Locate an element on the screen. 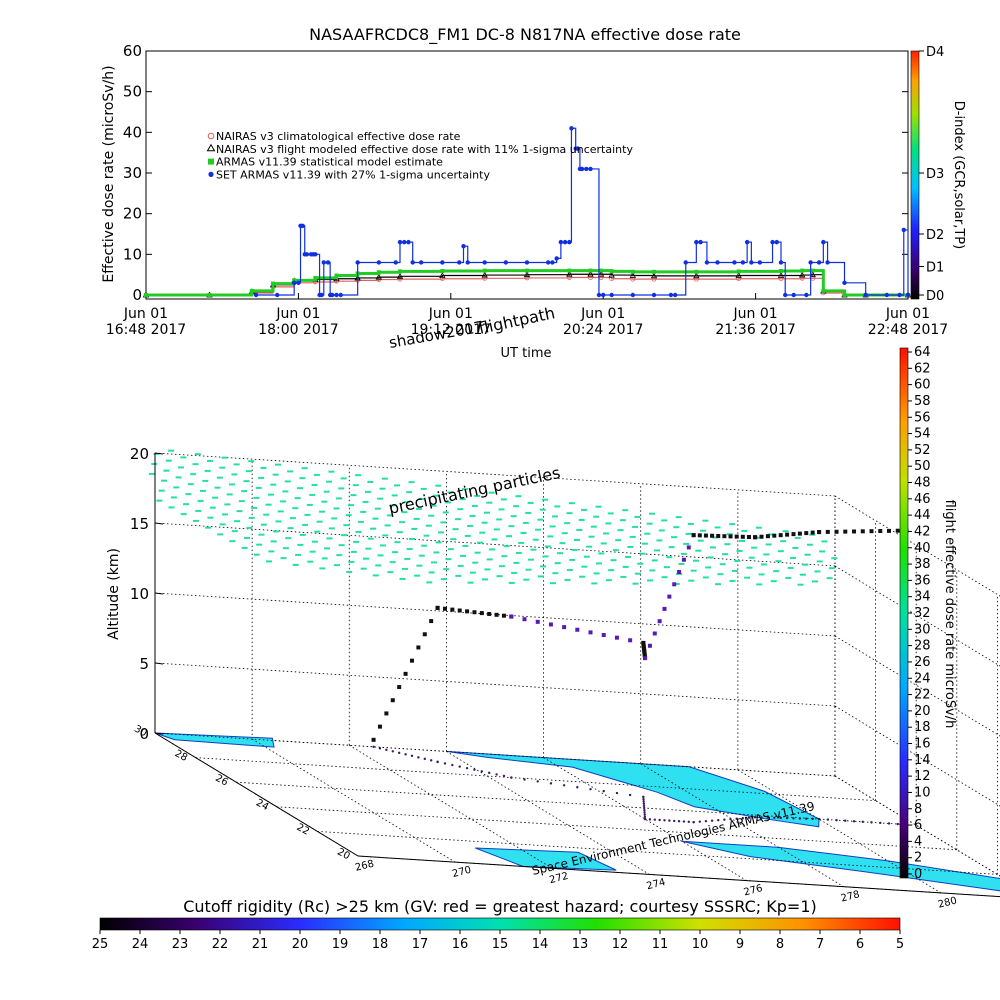 Image resolution: width=1000 pixels, height=1000 pixels. dose-tick-label: 10 is located at coordinates (922, 792).